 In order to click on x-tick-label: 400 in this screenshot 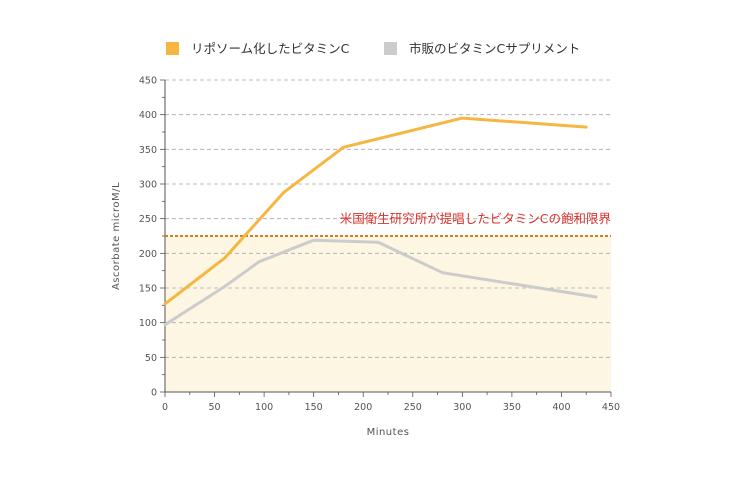, I will do `click(561, 407)`.